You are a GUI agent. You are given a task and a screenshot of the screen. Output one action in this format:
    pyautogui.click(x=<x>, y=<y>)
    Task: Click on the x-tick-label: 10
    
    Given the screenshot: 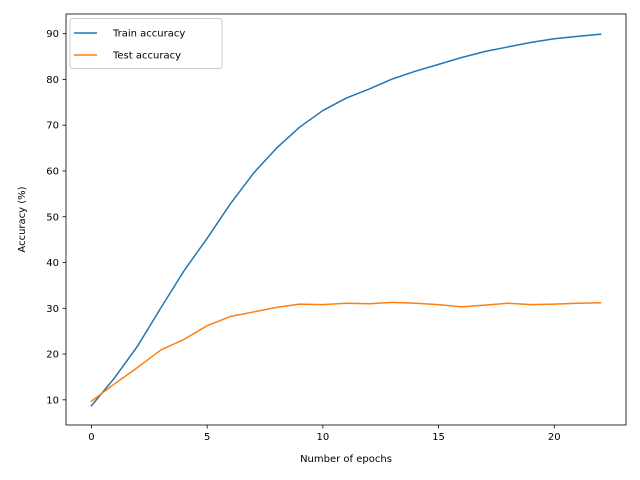 What is the action you would take?
    pyautogui.click(x=322, y=437)
    